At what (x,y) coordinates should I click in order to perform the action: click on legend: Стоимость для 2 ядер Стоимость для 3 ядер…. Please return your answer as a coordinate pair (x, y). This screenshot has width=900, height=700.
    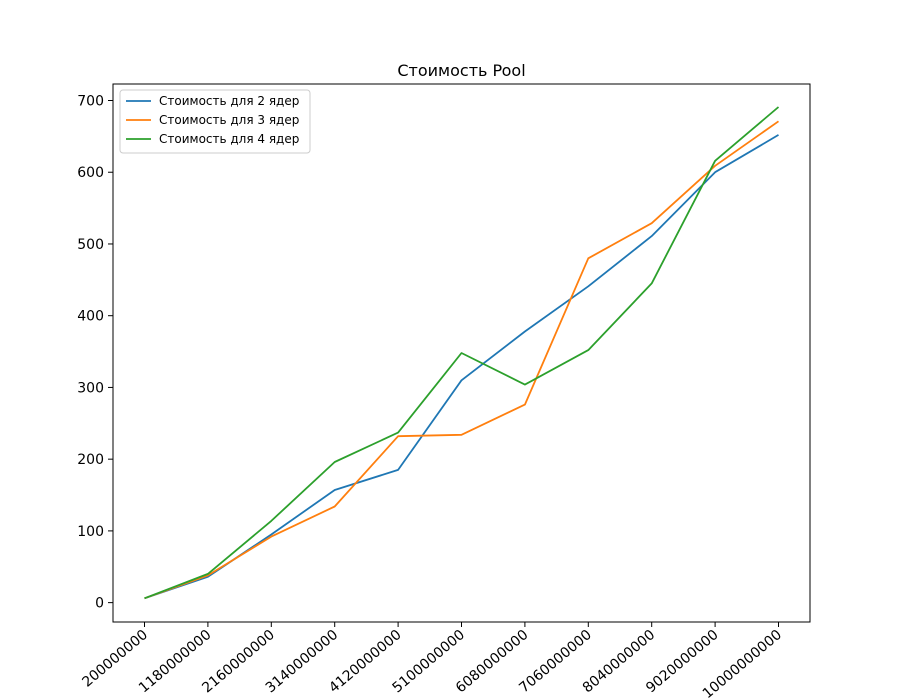
    Looking at the image, I should click on (215, 121).